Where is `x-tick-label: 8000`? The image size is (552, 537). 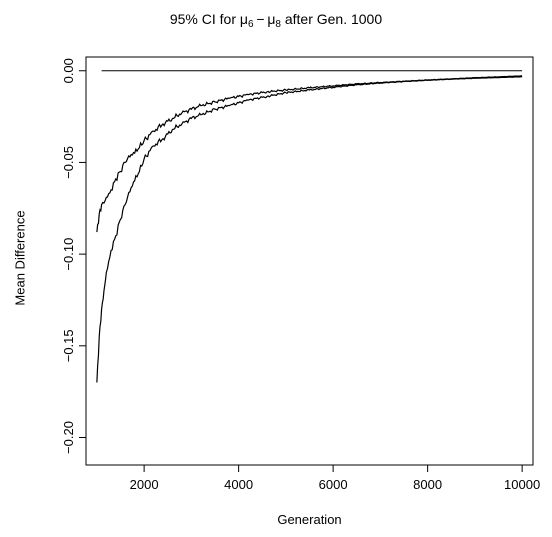 x-tick-label: 8000 is located at coordinates (427, 484).